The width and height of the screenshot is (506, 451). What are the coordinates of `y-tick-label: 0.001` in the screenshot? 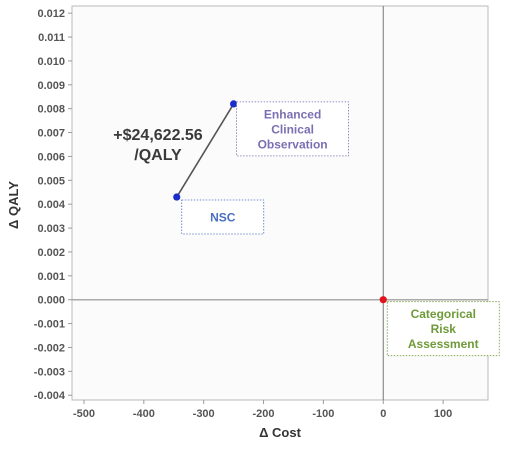 It's located at (51, 277).